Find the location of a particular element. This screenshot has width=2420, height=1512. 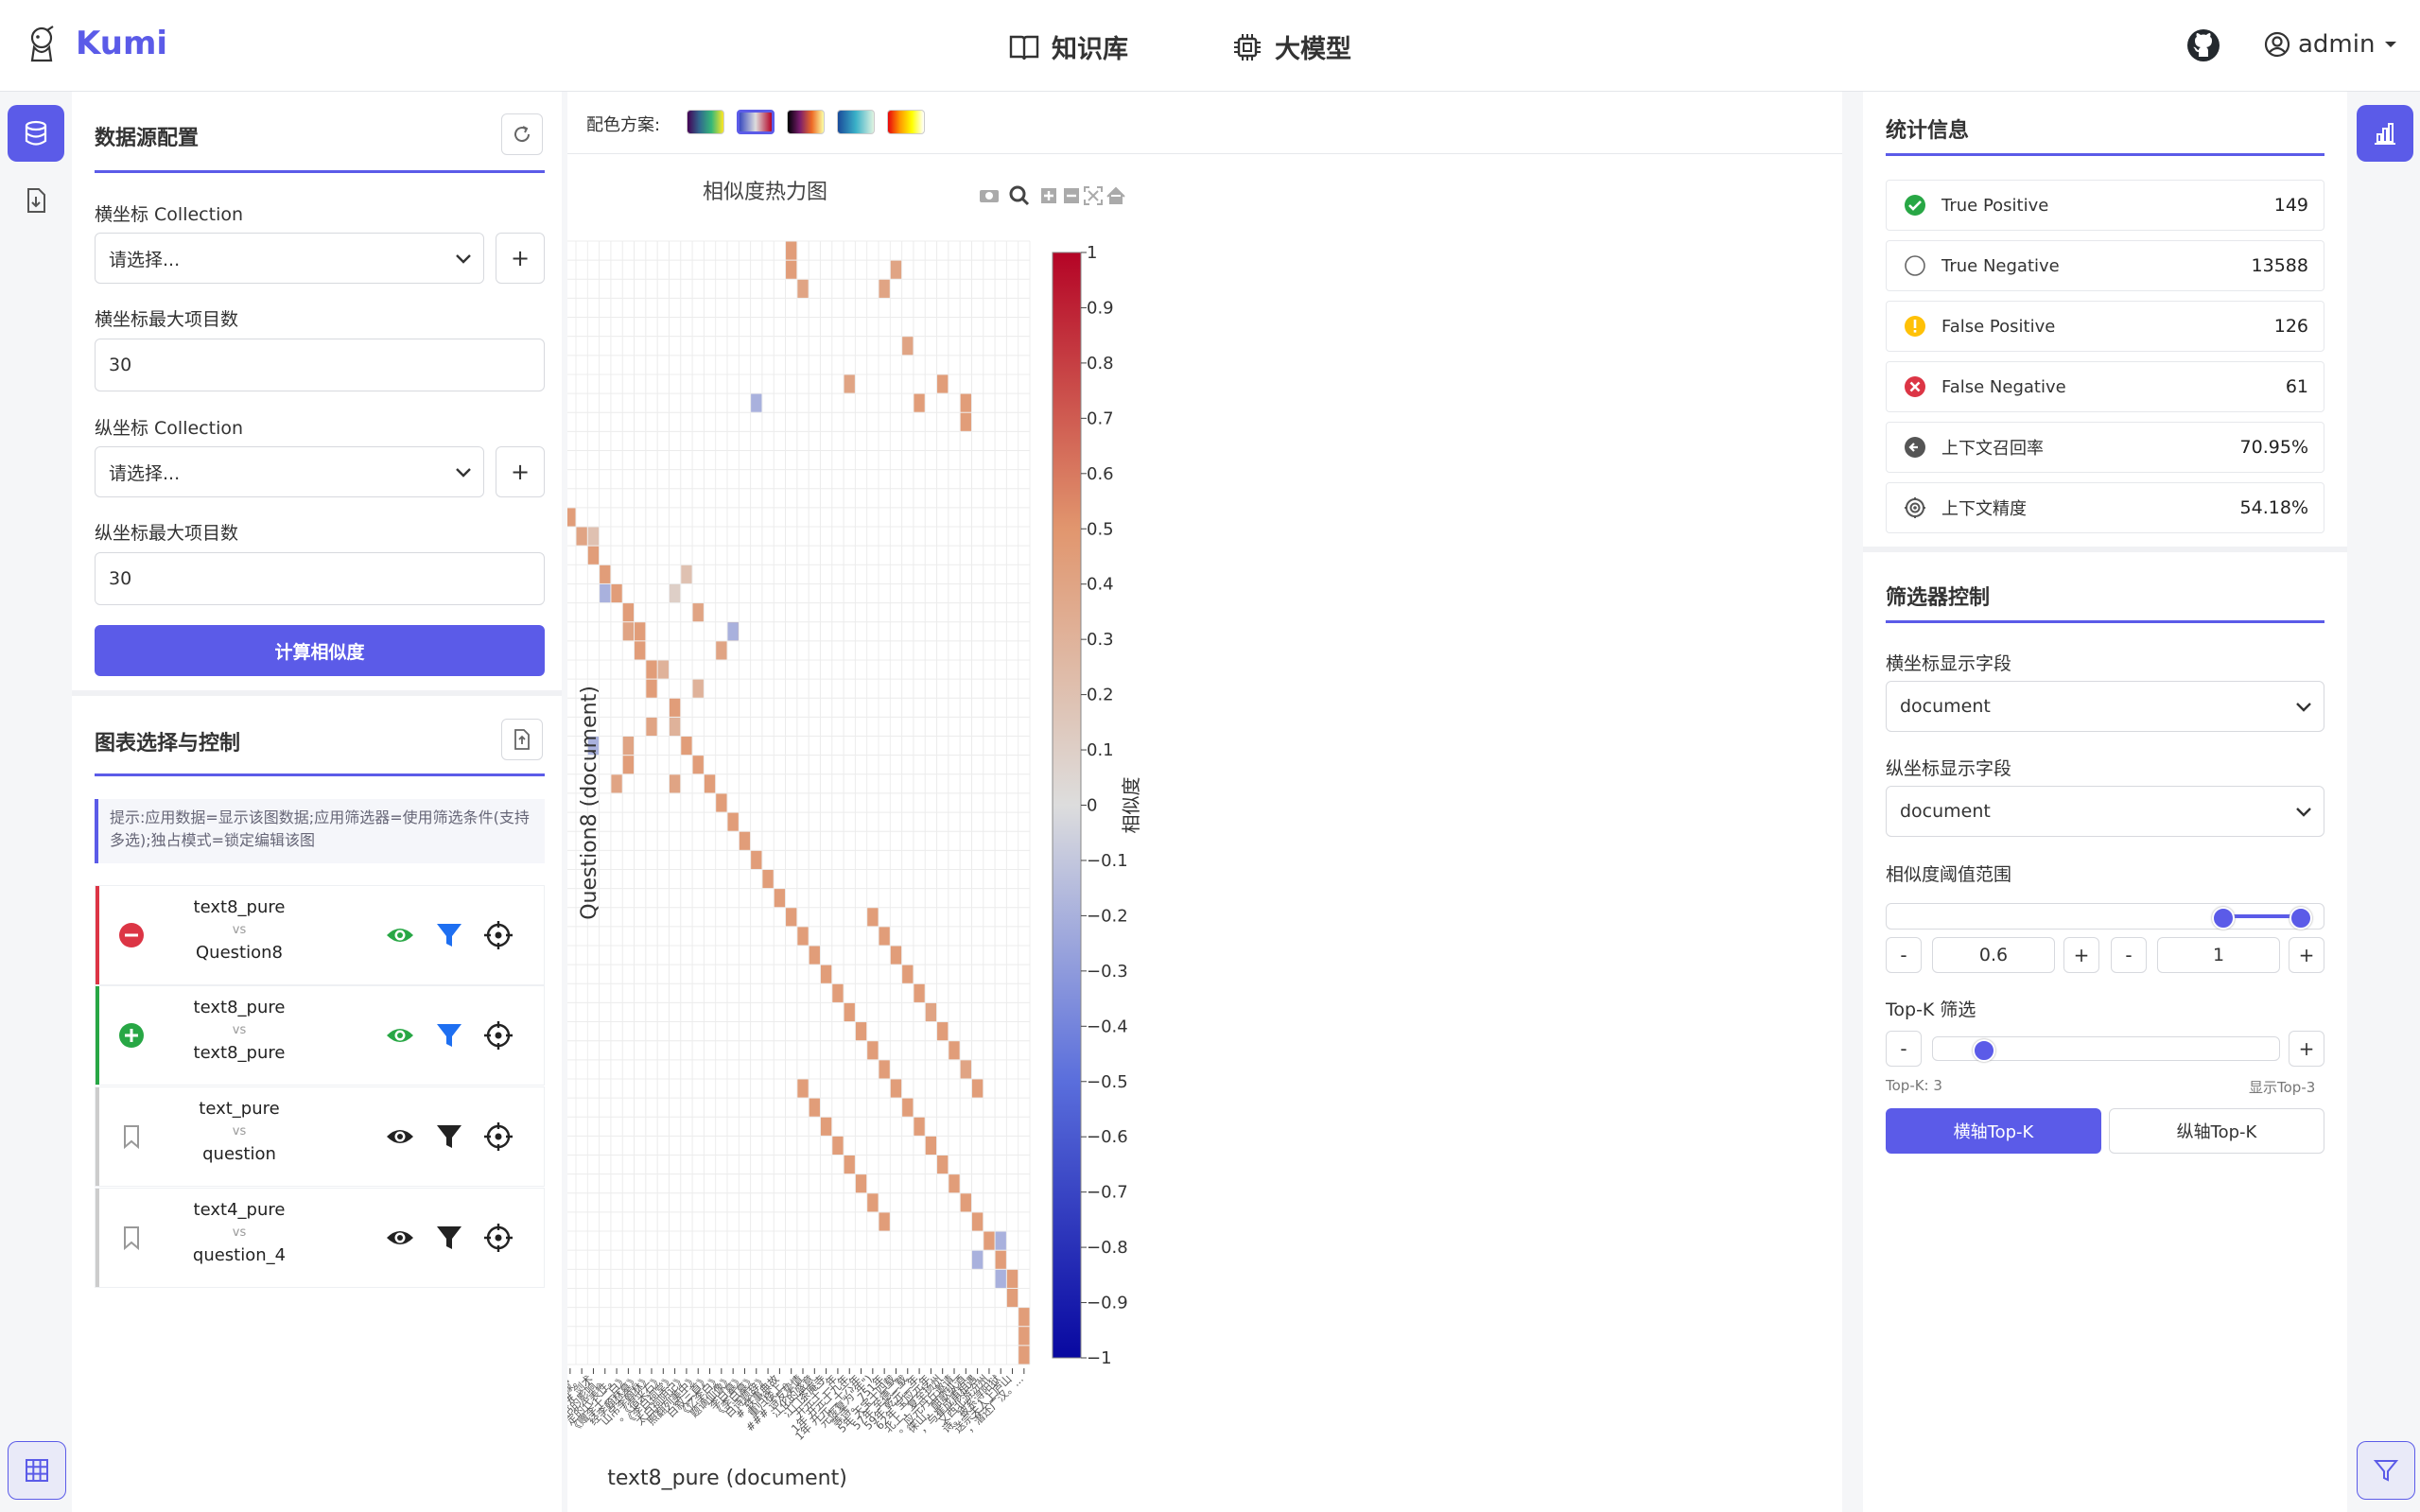

export-button is located at coordinates (522, 740).